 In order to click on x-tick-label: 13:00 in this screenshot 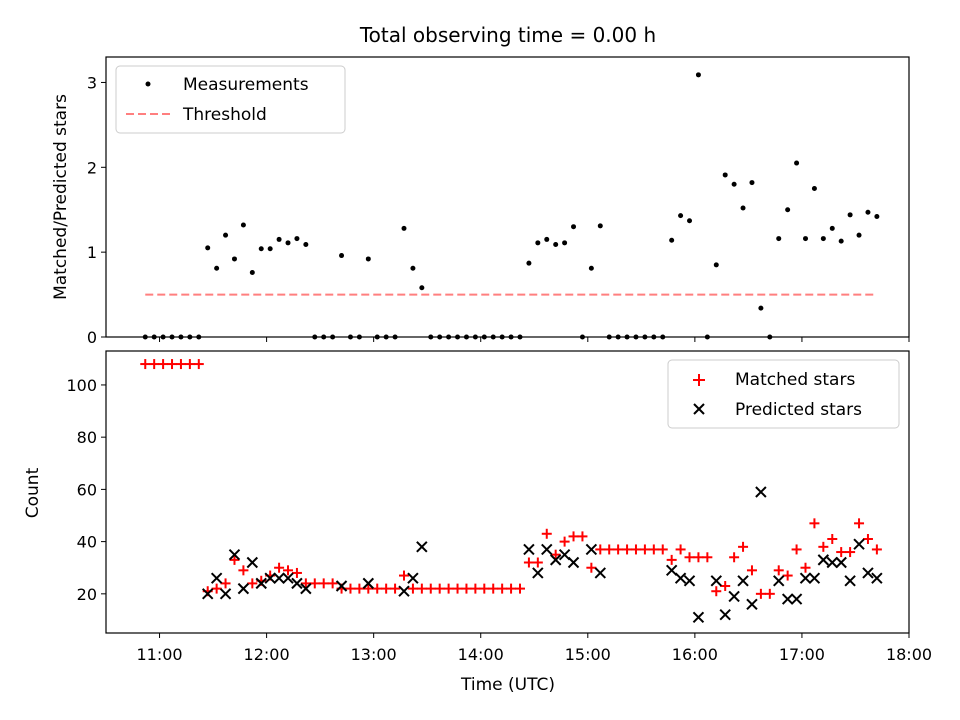, I will do `click(374, 654)`.